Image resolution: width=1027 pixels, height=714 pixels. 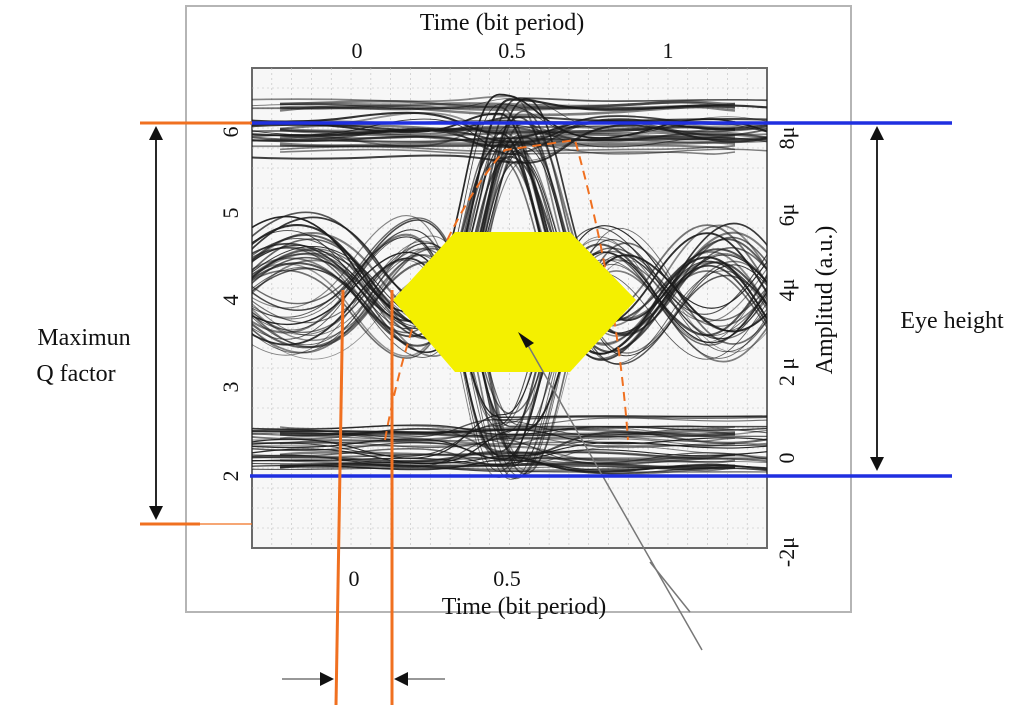 I want to click on top-axis-label: Time (bit period), so click(x=502, y=23).